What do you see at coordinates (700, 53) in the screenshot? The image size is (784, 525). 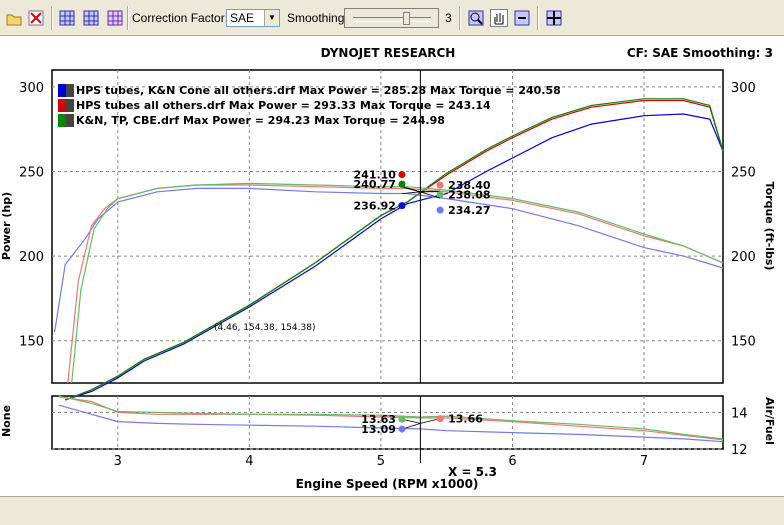 I see `chart-info: CF: SAE Smoothing: 3` at bounding box center [700, 53].